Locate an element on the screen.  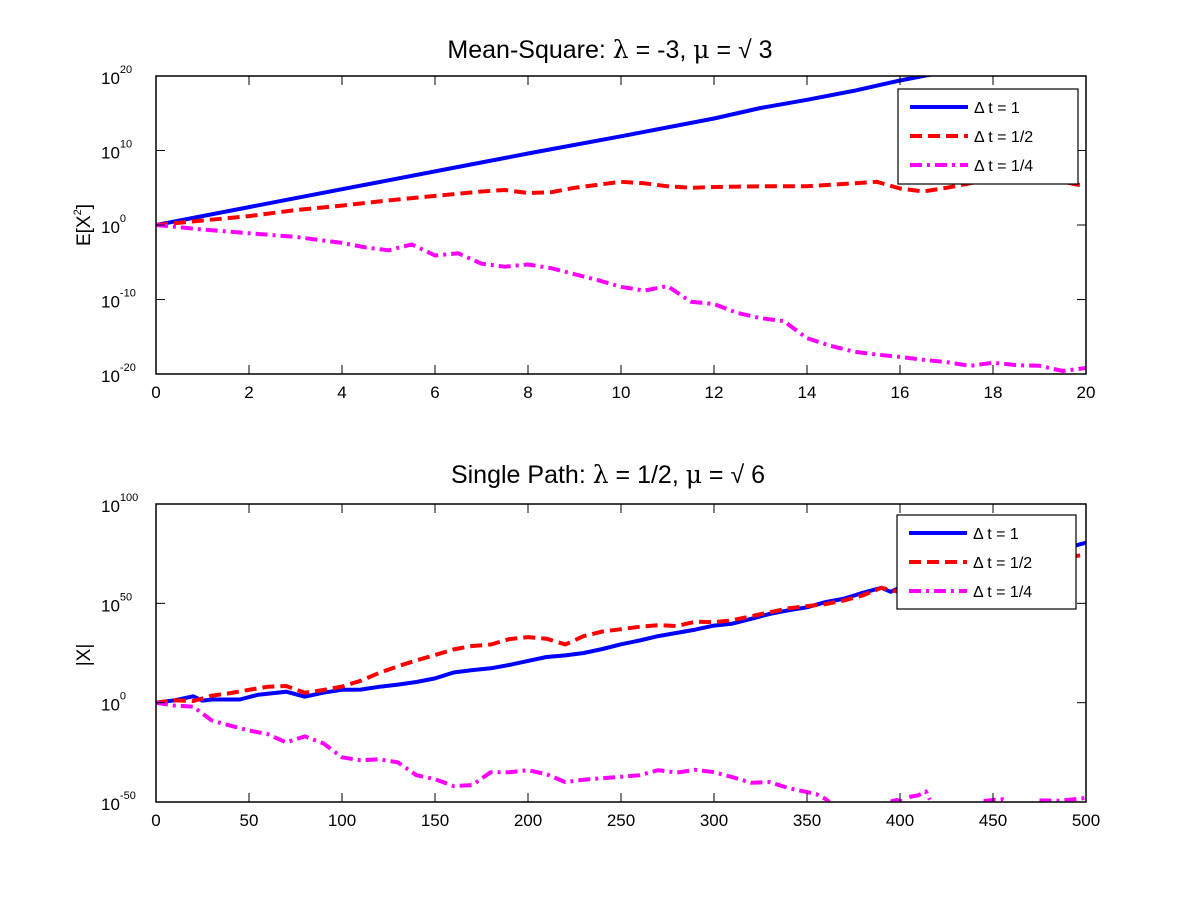
x-tick-label: 18 is located at coordinates (993, 392).